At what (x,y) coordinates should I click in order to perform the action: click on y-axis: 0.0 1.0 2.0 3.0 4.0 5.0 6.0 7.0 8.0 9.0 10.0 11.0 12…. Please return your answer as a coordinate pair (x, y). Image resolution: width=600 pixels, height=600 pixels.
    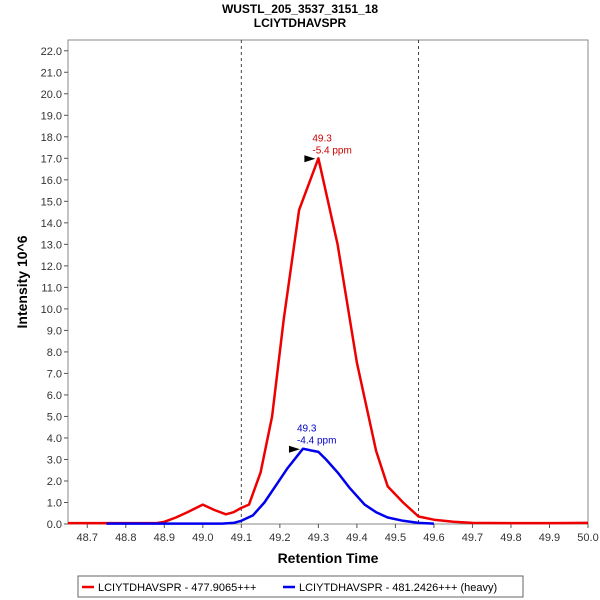
    Looking at the image, I should click on (54, 288).